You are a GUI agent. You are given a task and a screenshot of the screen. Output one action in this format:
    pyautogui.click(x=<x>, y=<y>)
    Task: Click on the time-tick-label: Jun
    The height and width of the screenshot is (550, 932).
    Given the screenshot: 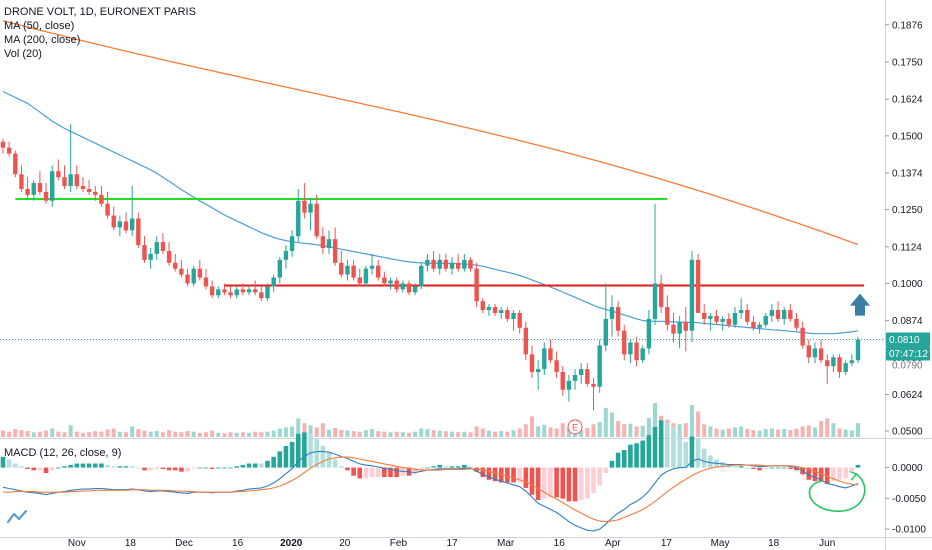 What is the action you would take?
    pyautogui.click(x=827, y=543)
    